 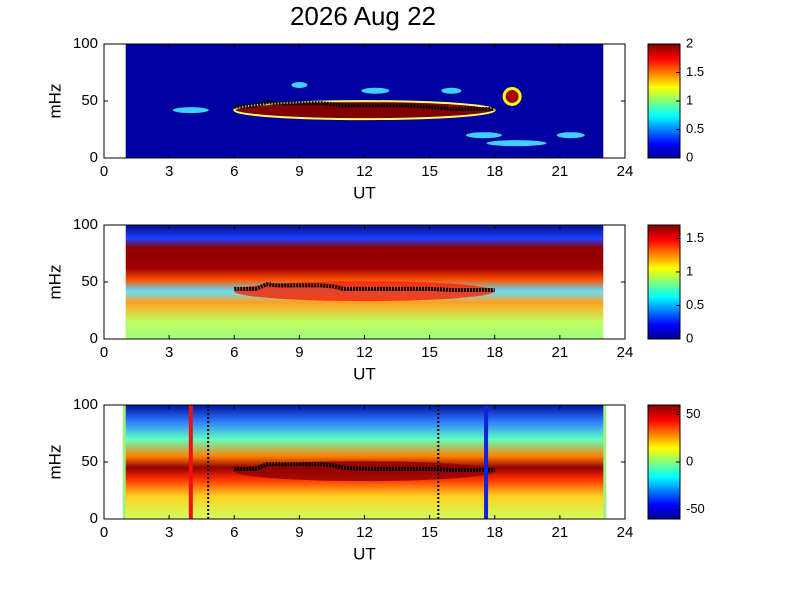 What do you see at coordinates (689, 42) in the screenshot?
I see `colorbar-tick-label: 2` at bounding box center [689, 42].